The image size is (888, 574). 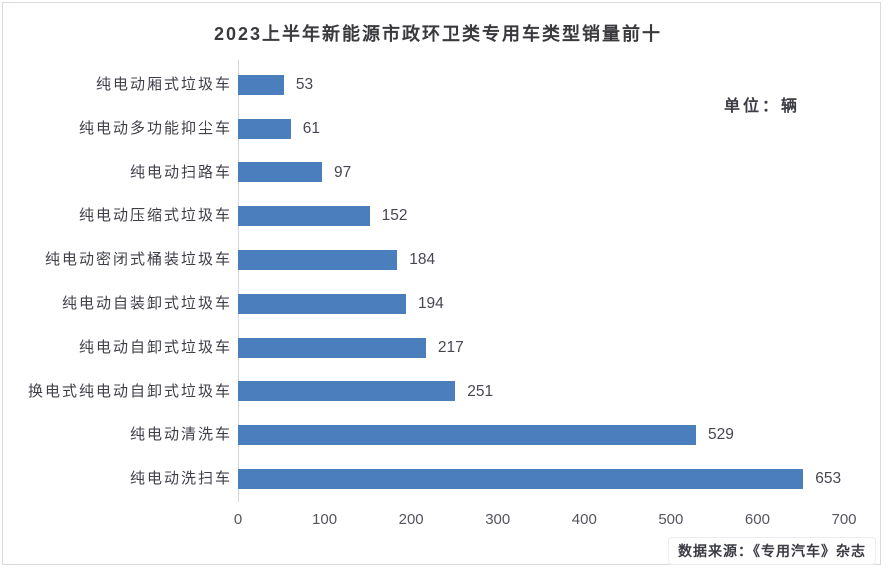 What do you see at coordinates (480, 391) in the screenshot?
I see `value-label: 251` at bounding box center [480, 391].